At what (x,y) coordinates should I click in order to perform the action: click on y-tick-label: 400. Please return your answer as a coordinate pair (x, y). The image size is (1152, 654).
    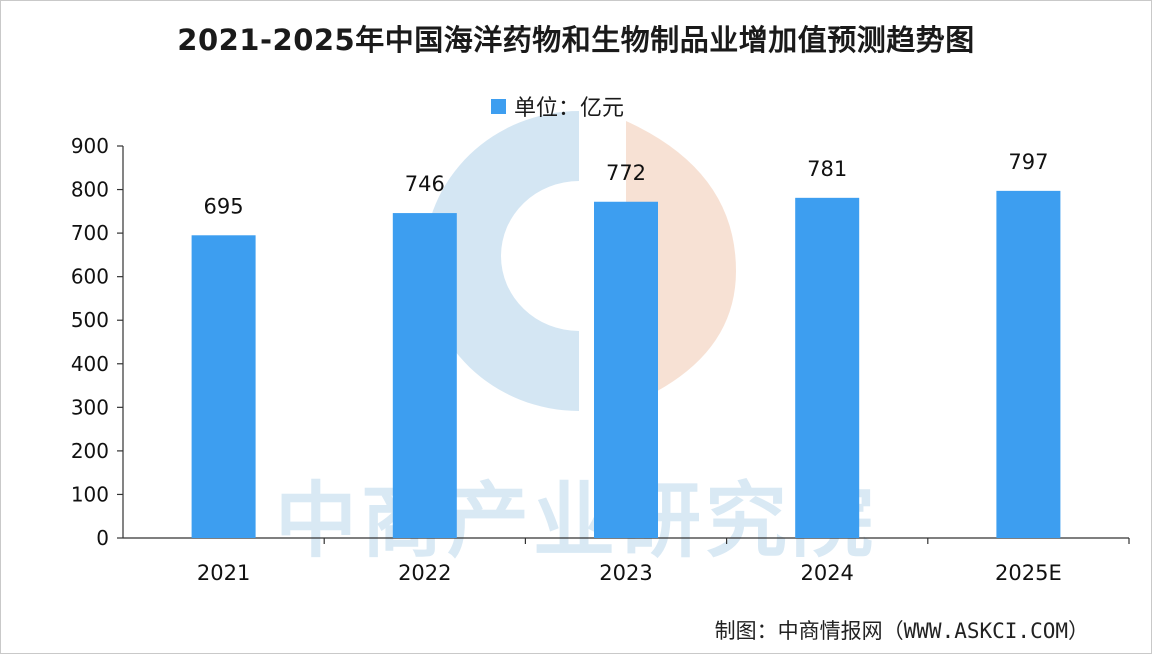
    Looking at the image, I should click on (90, 364).